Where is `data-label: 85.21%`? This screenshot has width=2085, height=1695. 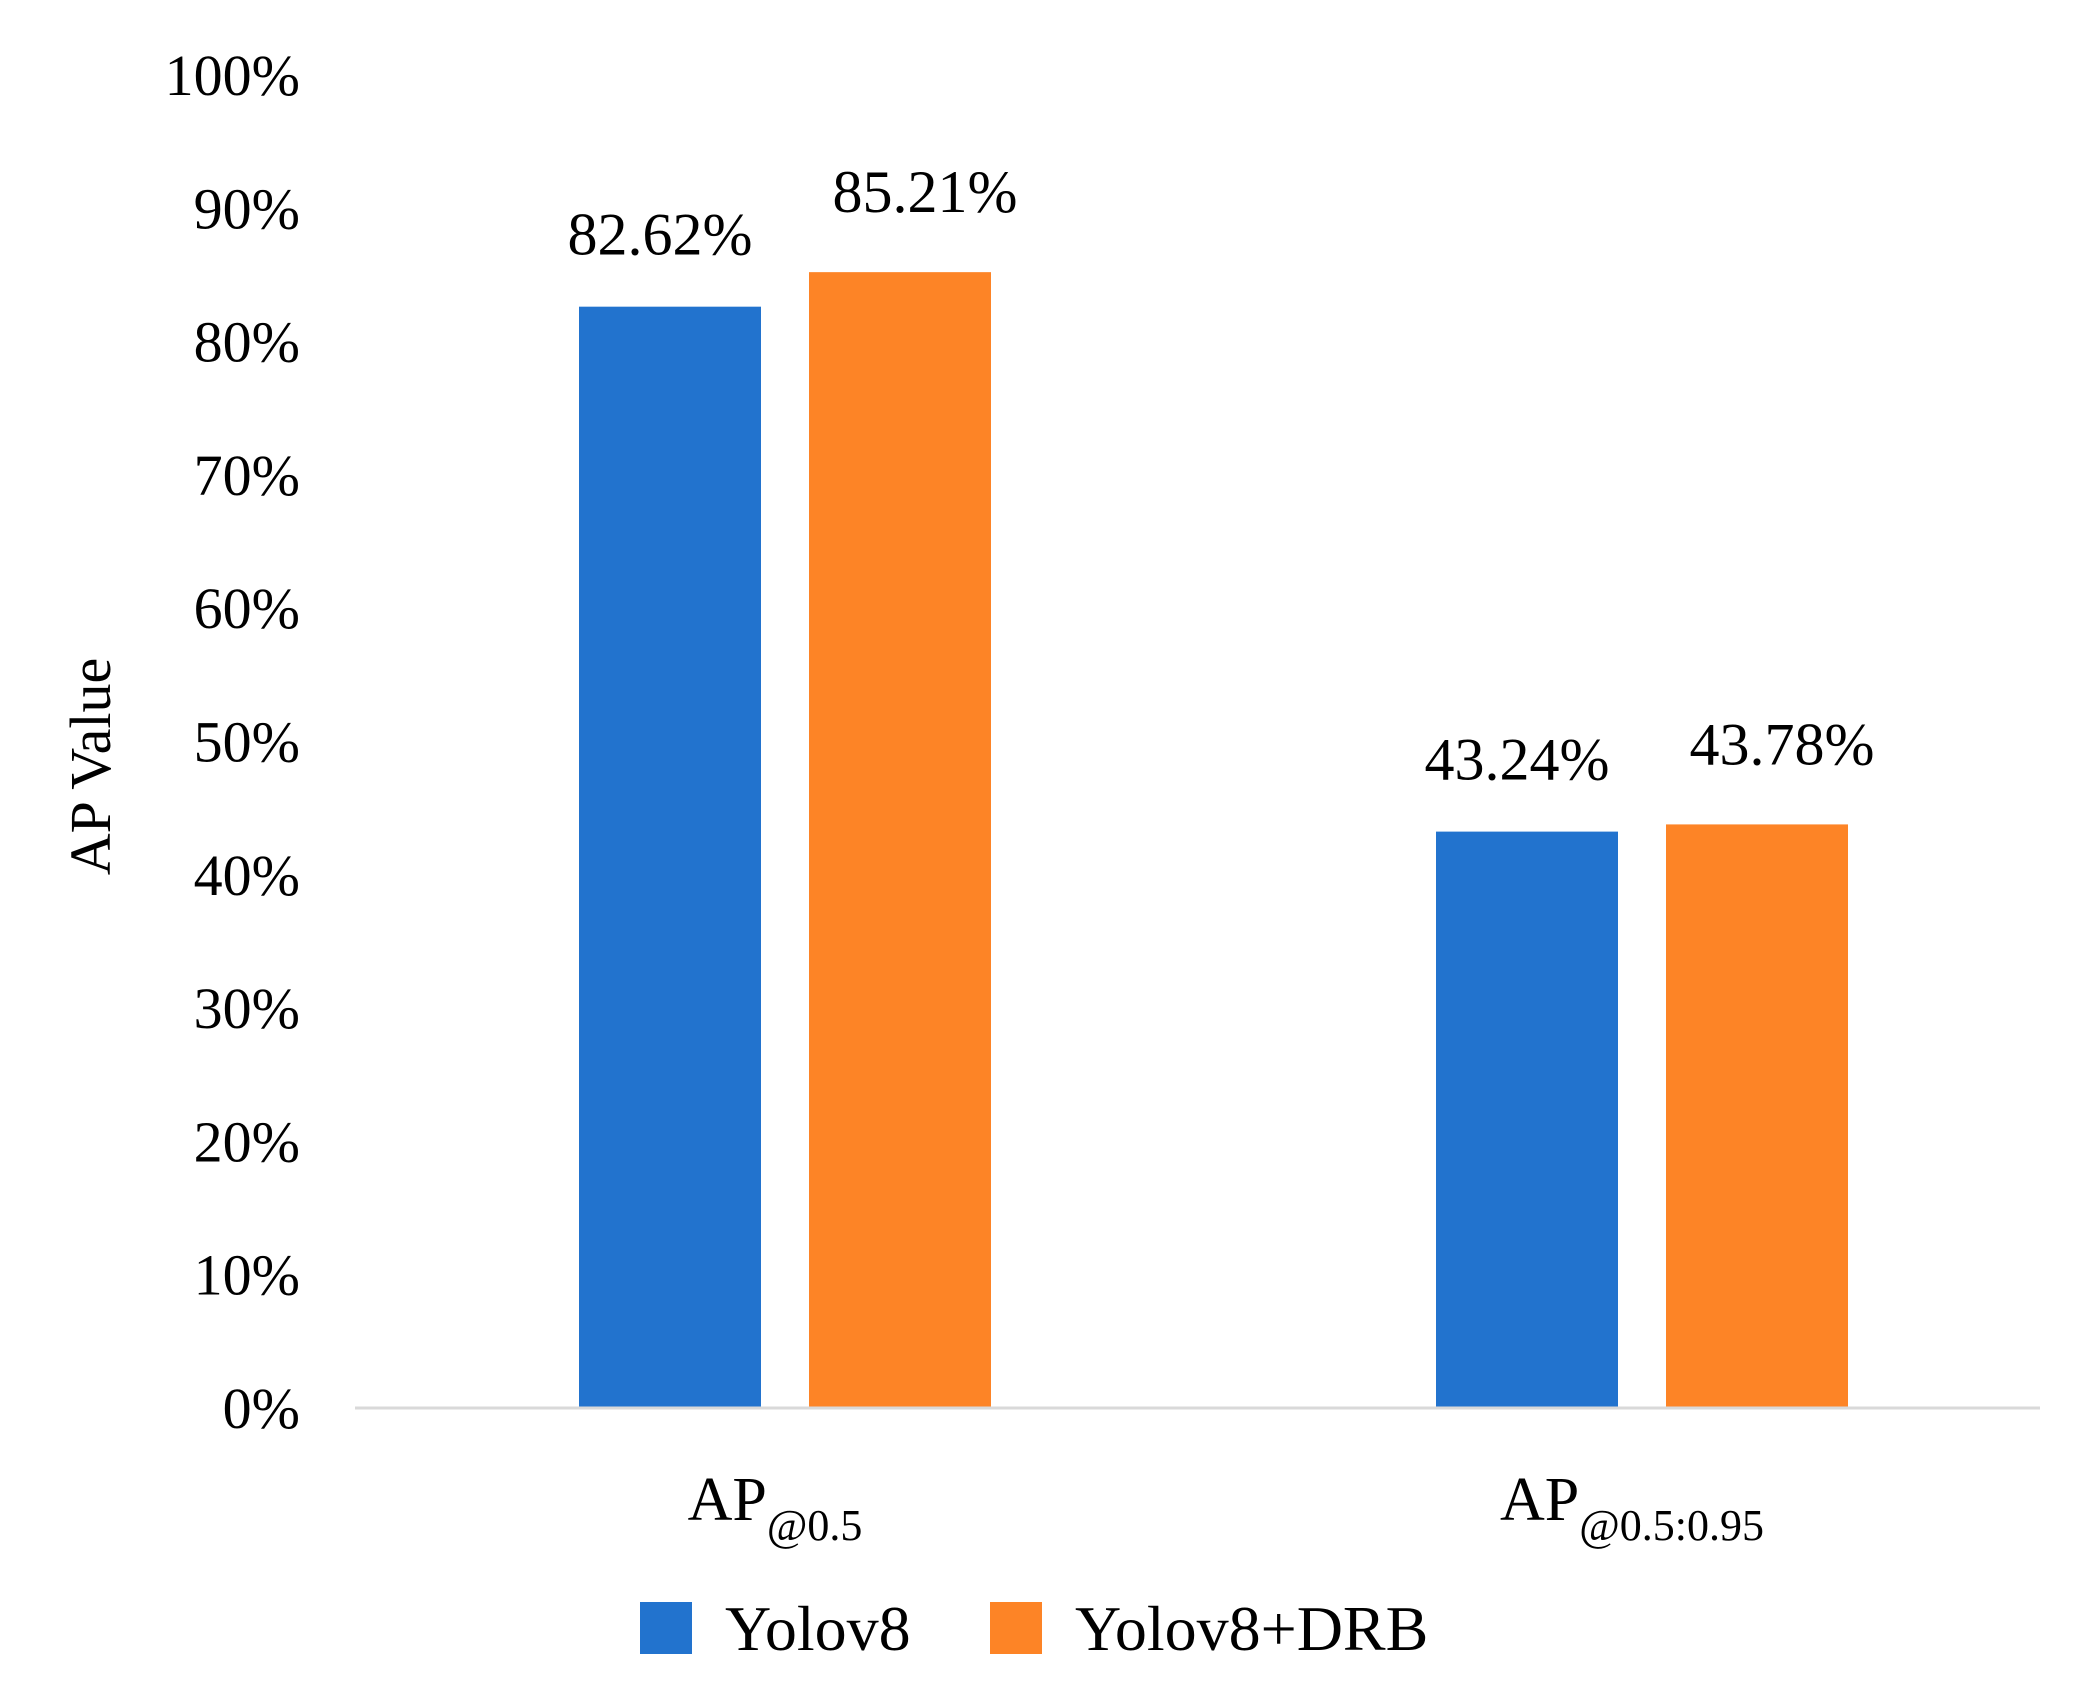 data-label: 85.21% is located at coordinates (925, 192).